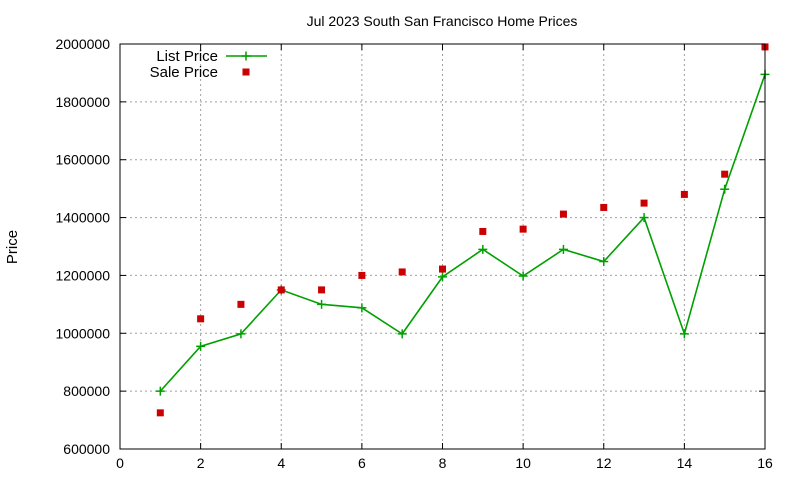 The height and width of the screenshot is (480, 800). What do you see at coordinates (86, 449) in the screenshot?
I see `y-tick-label: 600000` at bounding box center [86, 449].